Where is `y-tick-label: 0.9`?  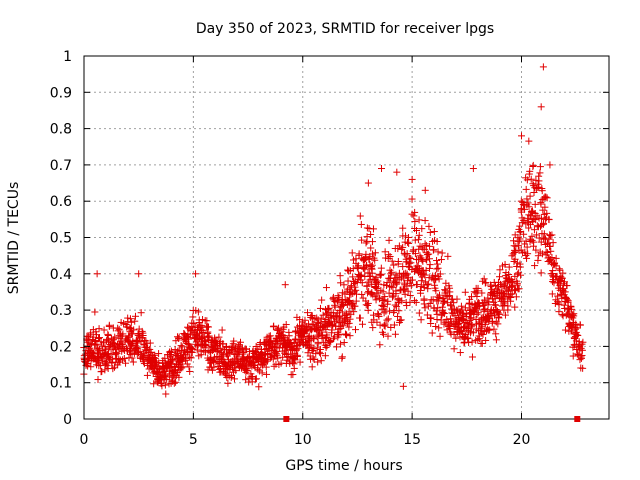 y-tick-label: 0.9 is located at coordinates (61, 93).